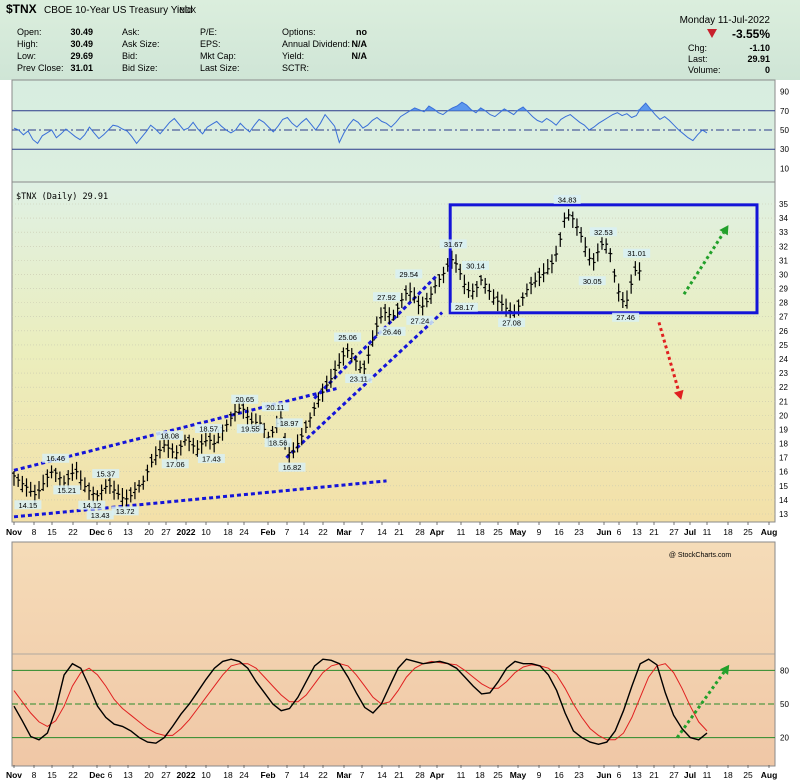 Image resolution: width=800 pixels, height=783 pixels. Describe the element at coordinates (81, 32) in the screenshot. I see `col1-value: 30.49` at that location.